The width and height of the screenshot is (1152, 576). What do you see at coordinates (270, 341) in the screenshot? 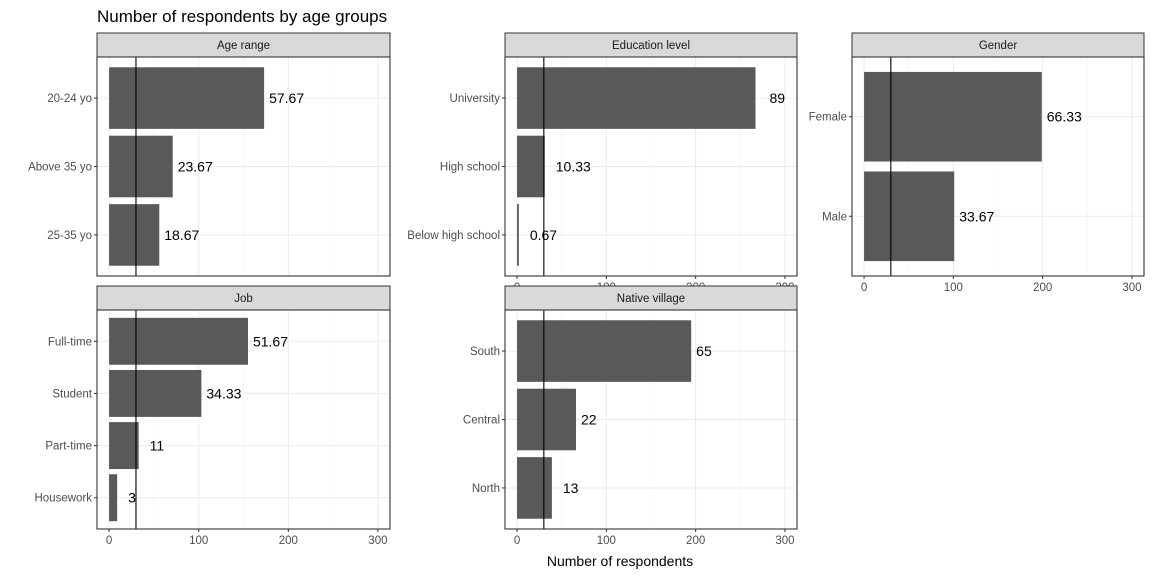
I see `value-label: 51.67` at bounding box center [270, 341].